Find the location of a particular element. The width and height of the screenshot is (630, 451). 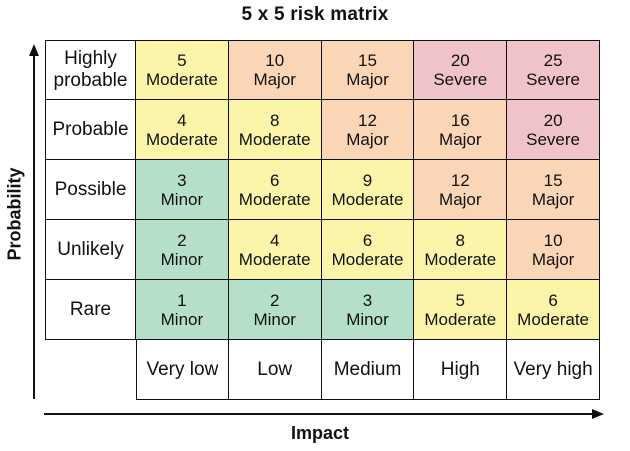

impact-column-label: Very high is located at coordinates (553, 370).